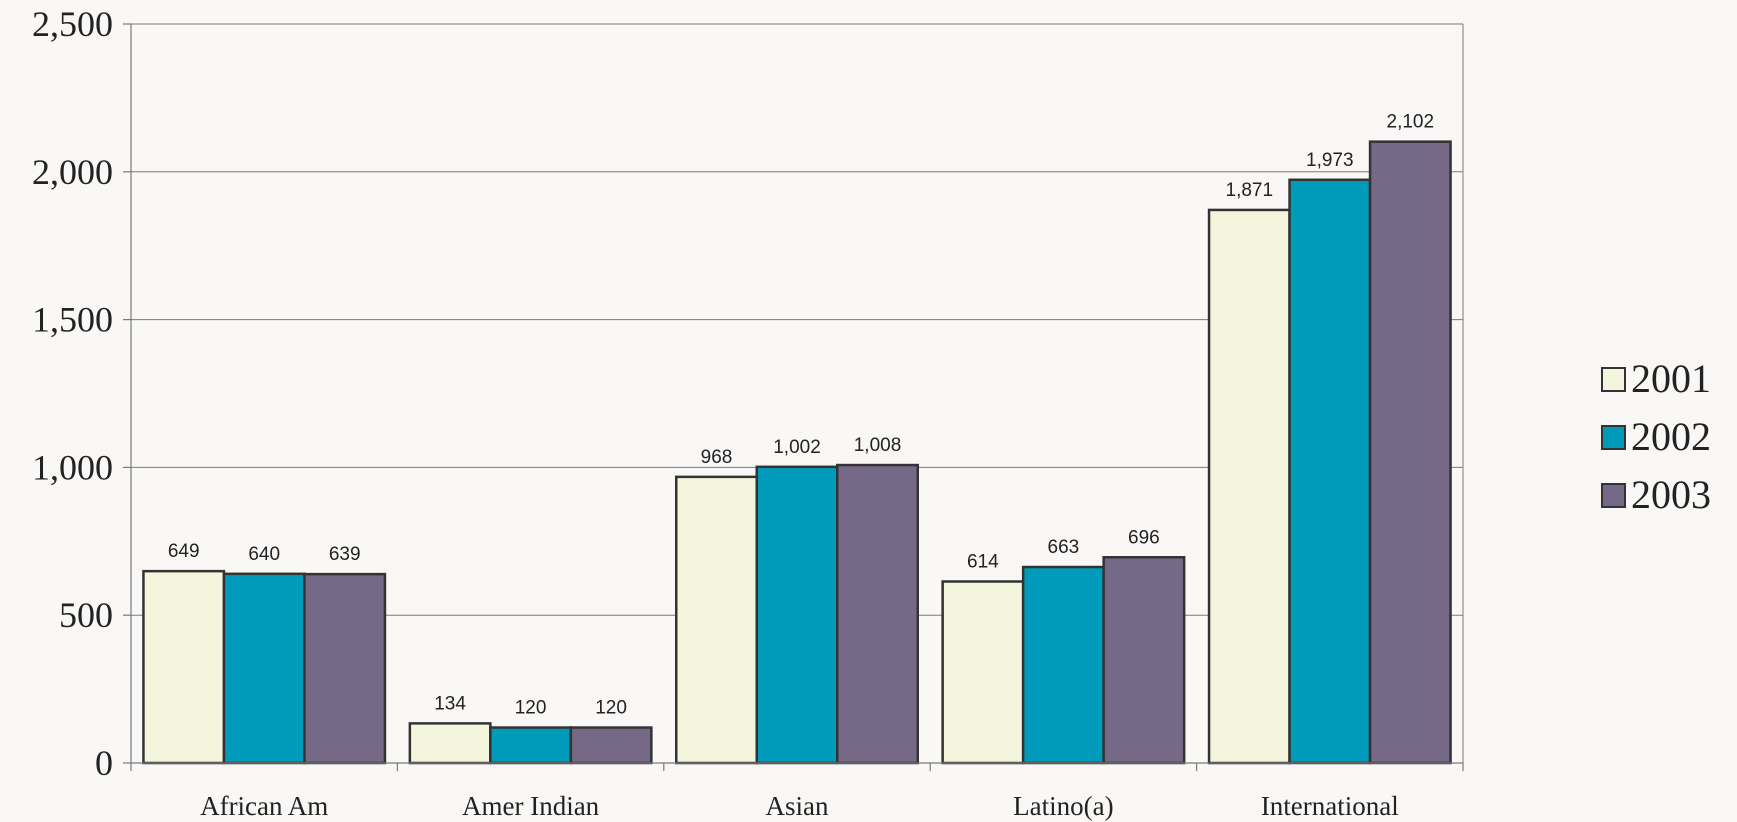 This screenshot has height=822, width=1737. Describe the element at coordinates (797, 806) in the screenshot. I see `x-tick-label: Asian` at that location.